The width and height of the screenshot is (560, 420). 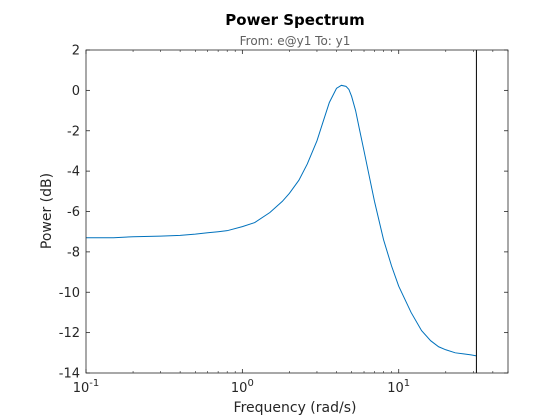 I want to click on y-tick-label: 0, so click(x=76, y=91).